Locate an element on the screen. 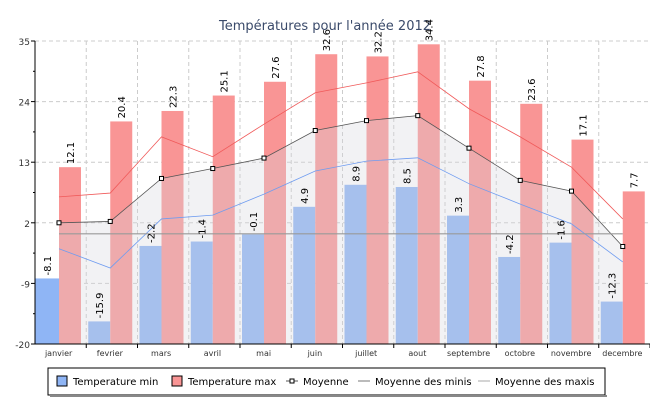 The image size is (650, 400). y-tick-label: 35 is located at coordinates (24, 43).